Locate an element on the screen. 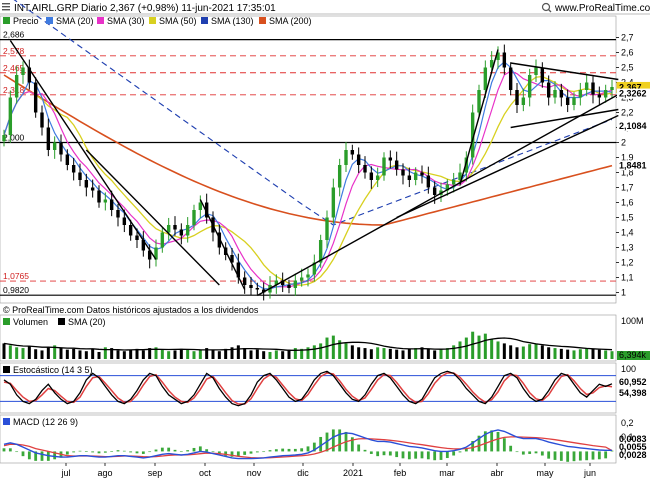 This screenshot has height=483, width=650. y-tick-label: 2 is located at coordinates (623, 143).